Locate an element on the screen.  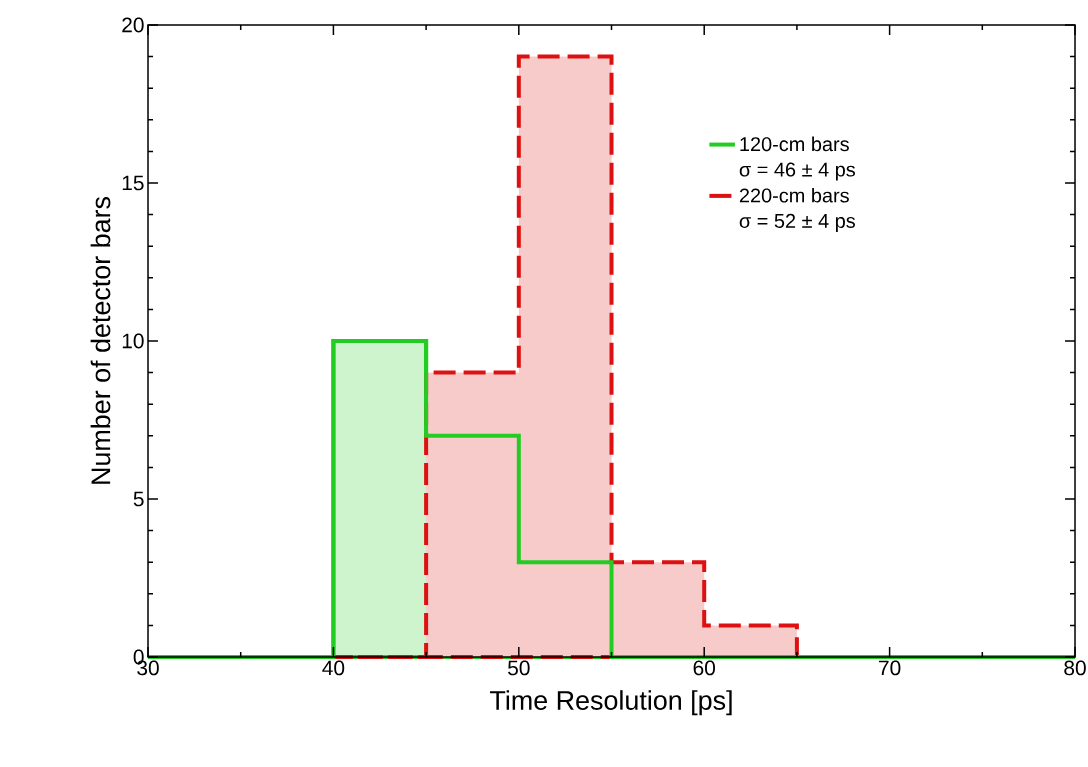
annotation: σ = 52 ± 4 ps is located at coordinates (797, 222).